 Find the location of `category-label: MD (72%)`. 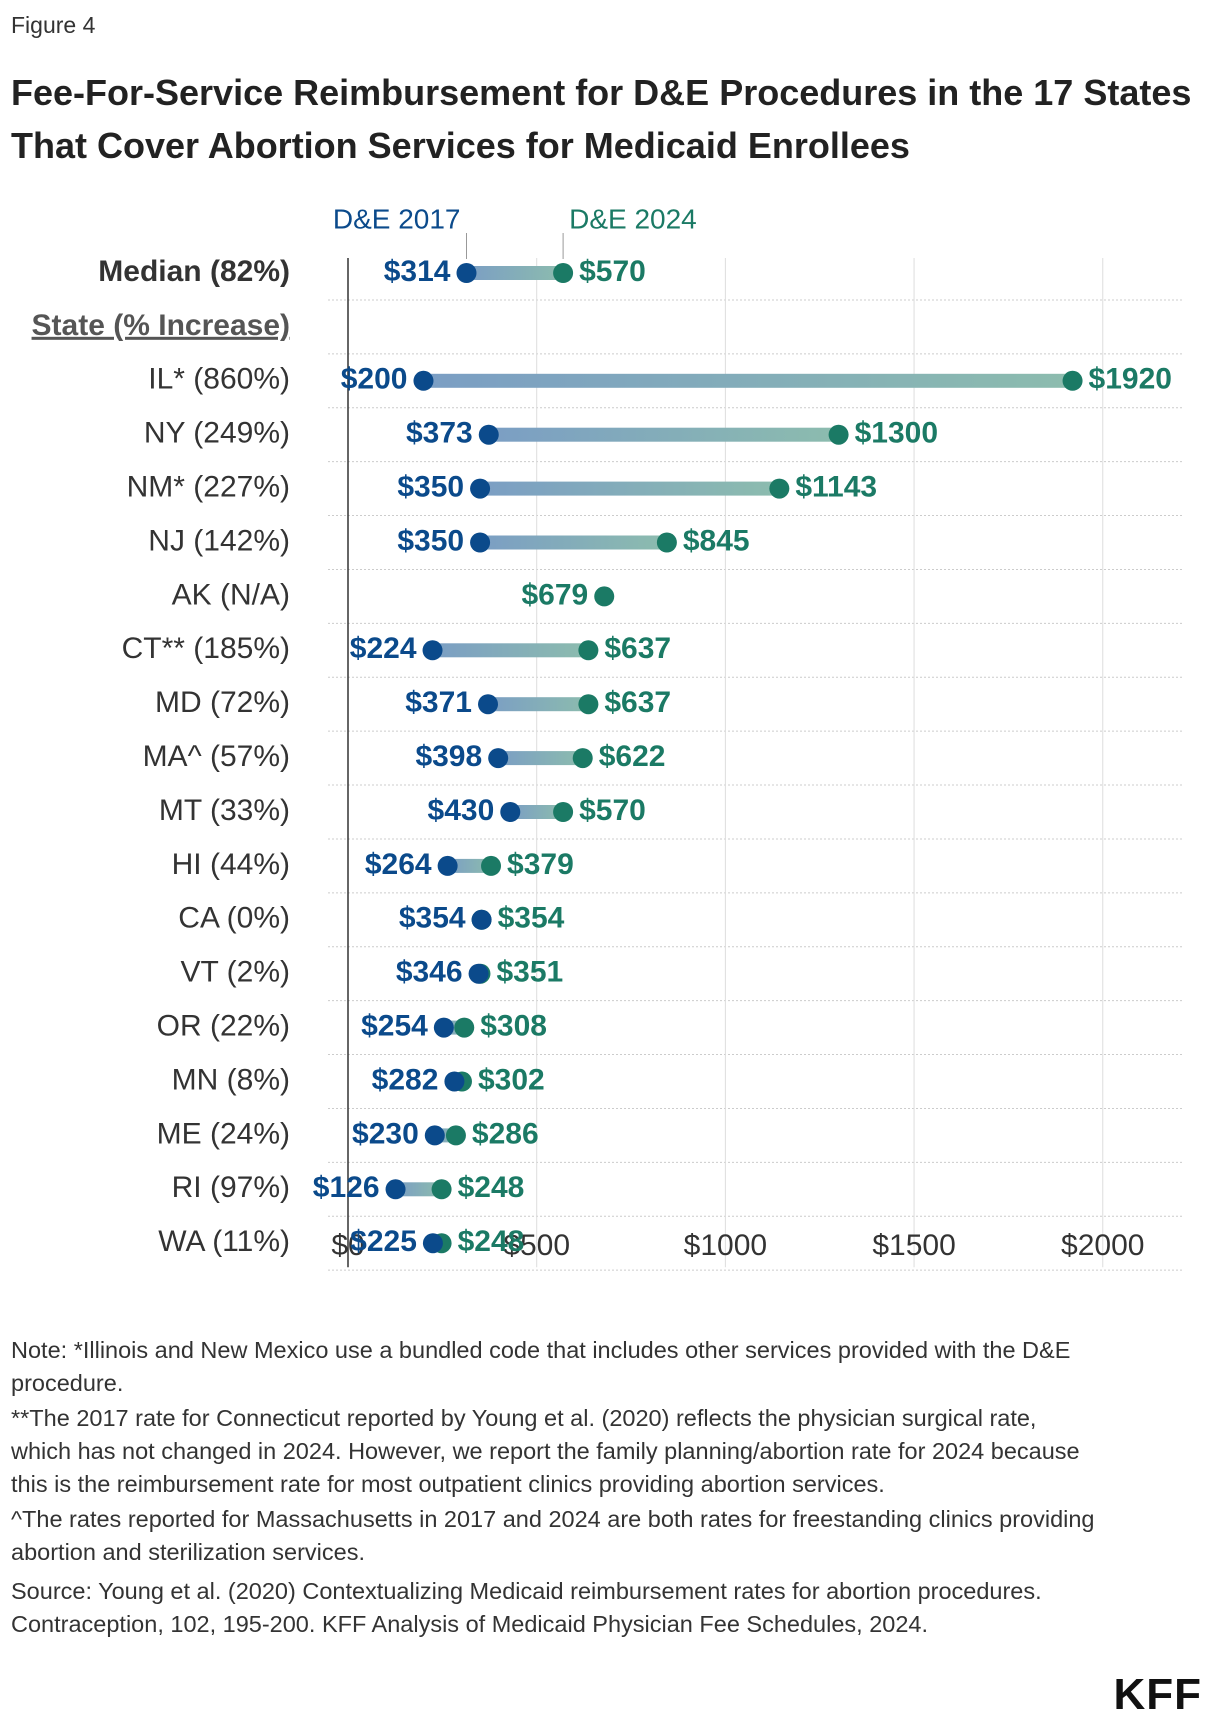

category-label: MD (72%) is located at coordinates (222, 702).